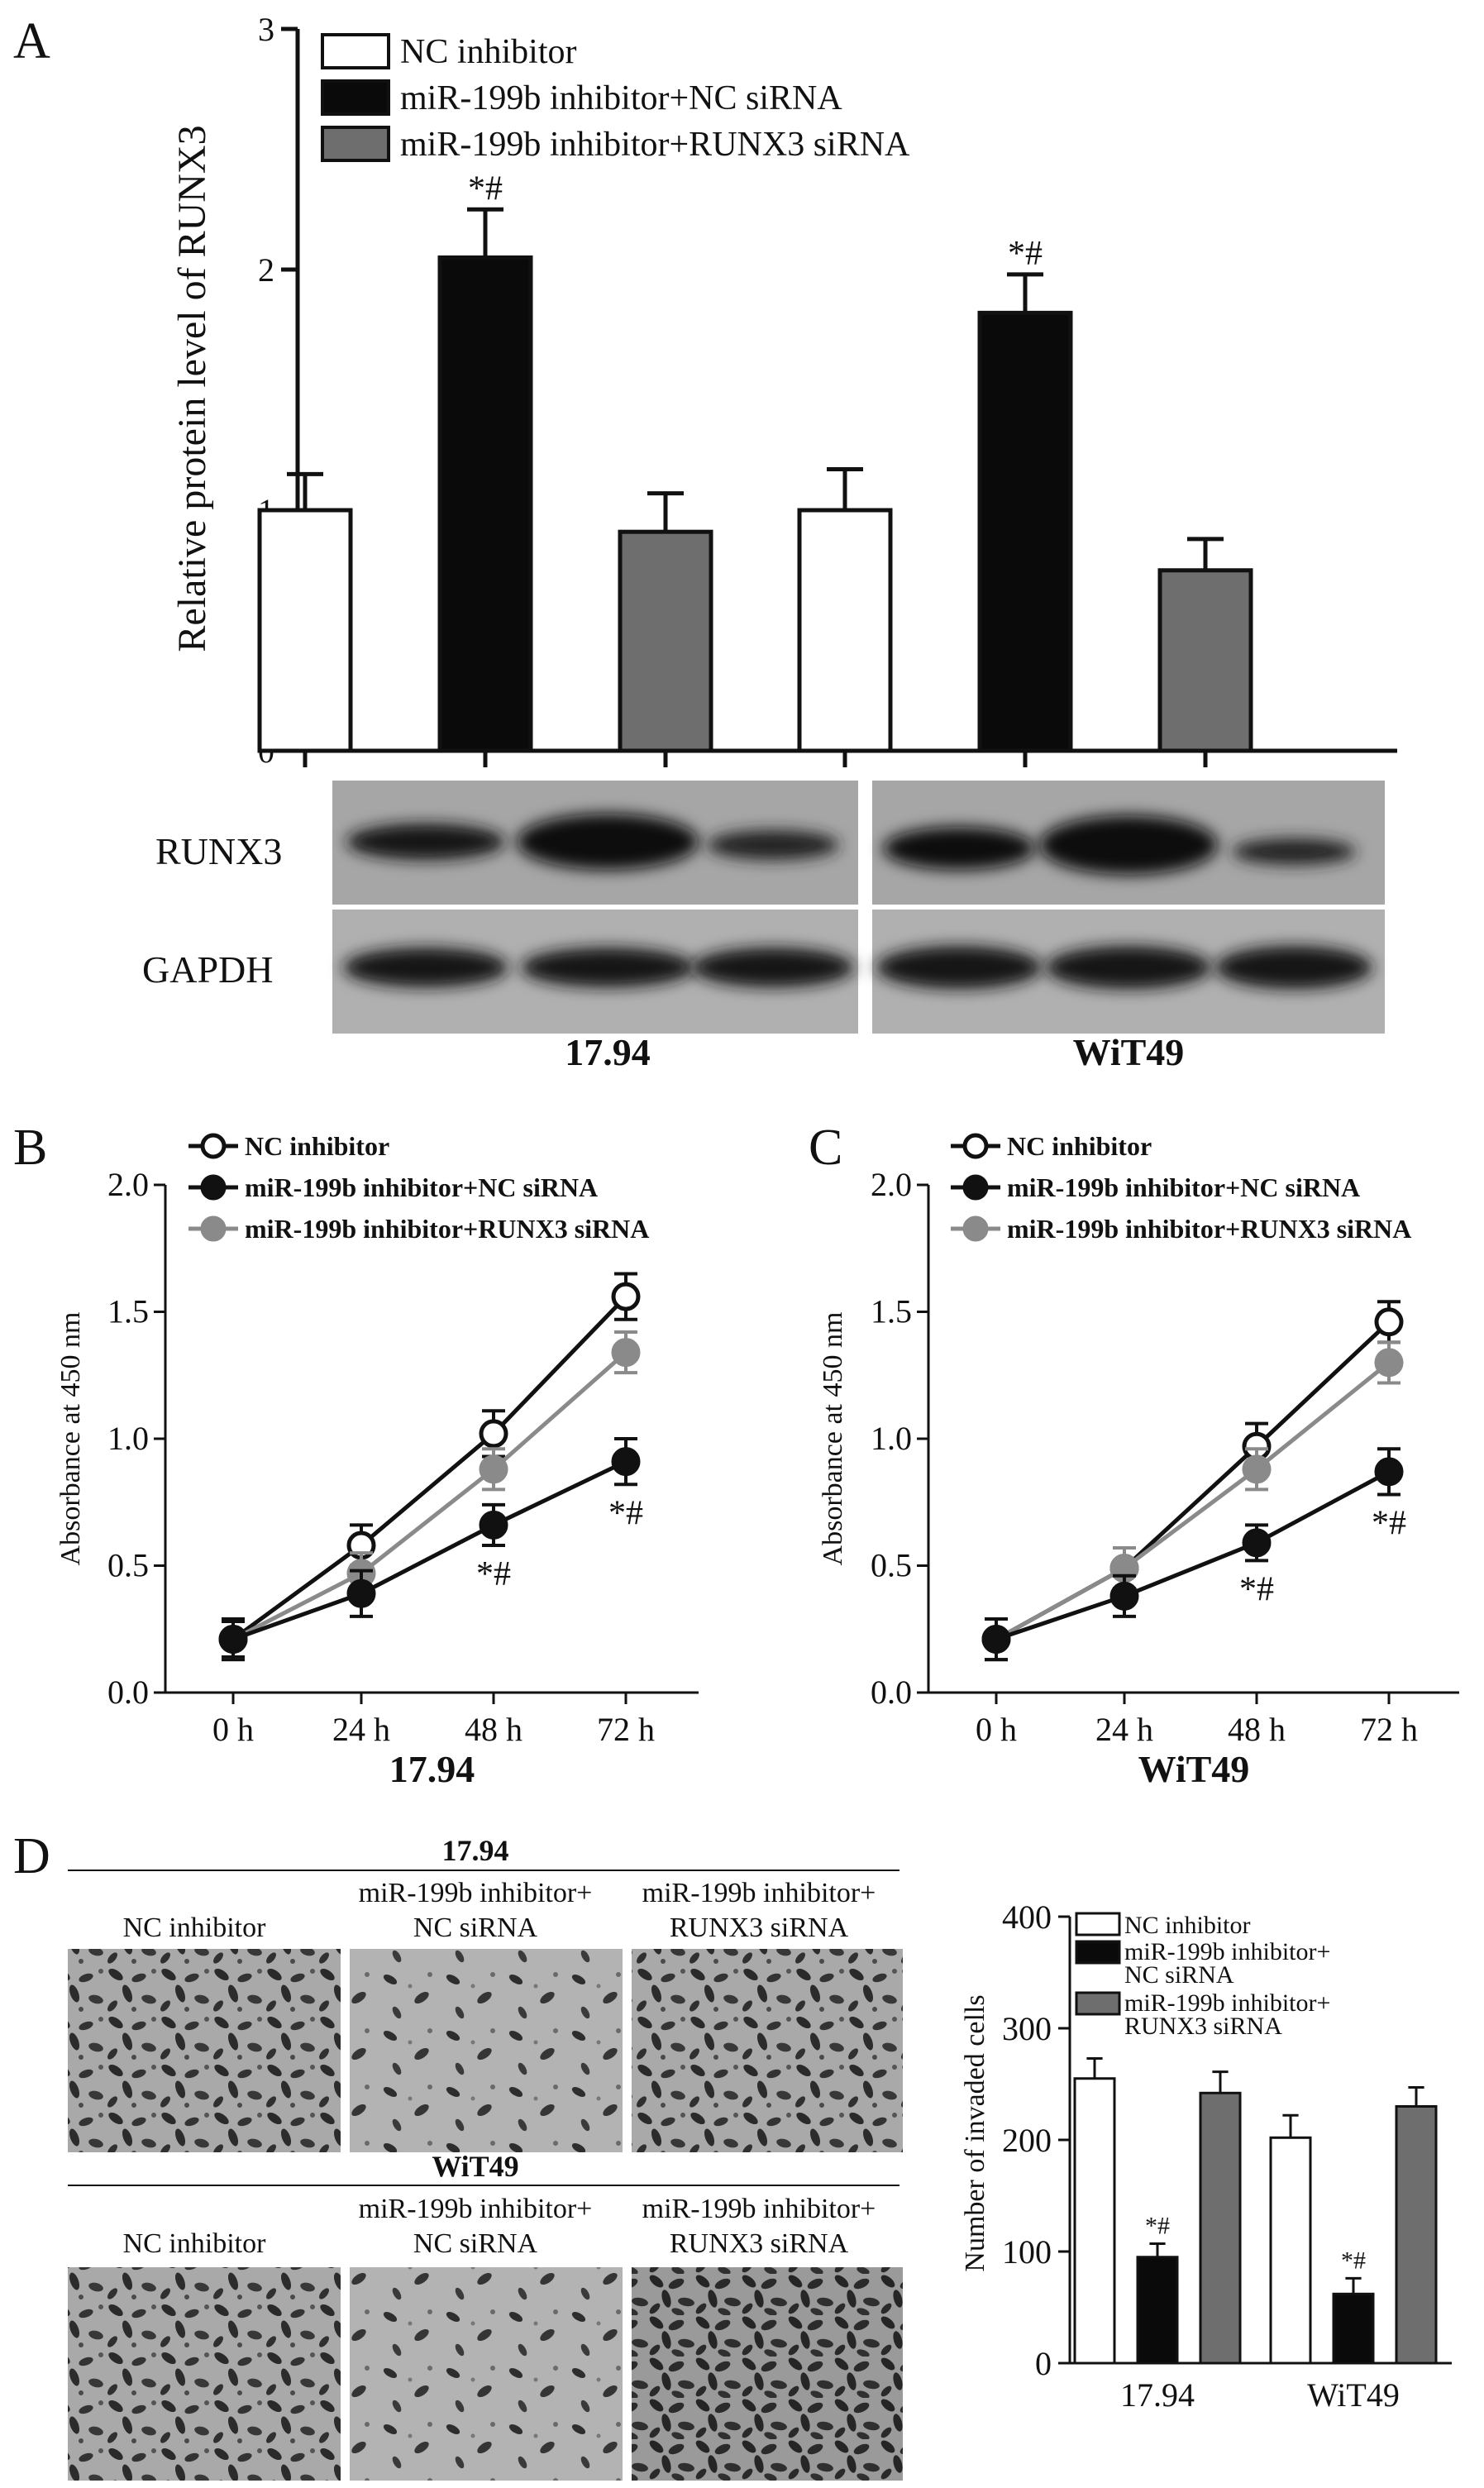 The height and width of the screenshot is (2488, 1484). Describe the element at coordinates (1187, 1926) in the screenshot. I see `d-legend-label-nc: NC inhibitor` at that location.